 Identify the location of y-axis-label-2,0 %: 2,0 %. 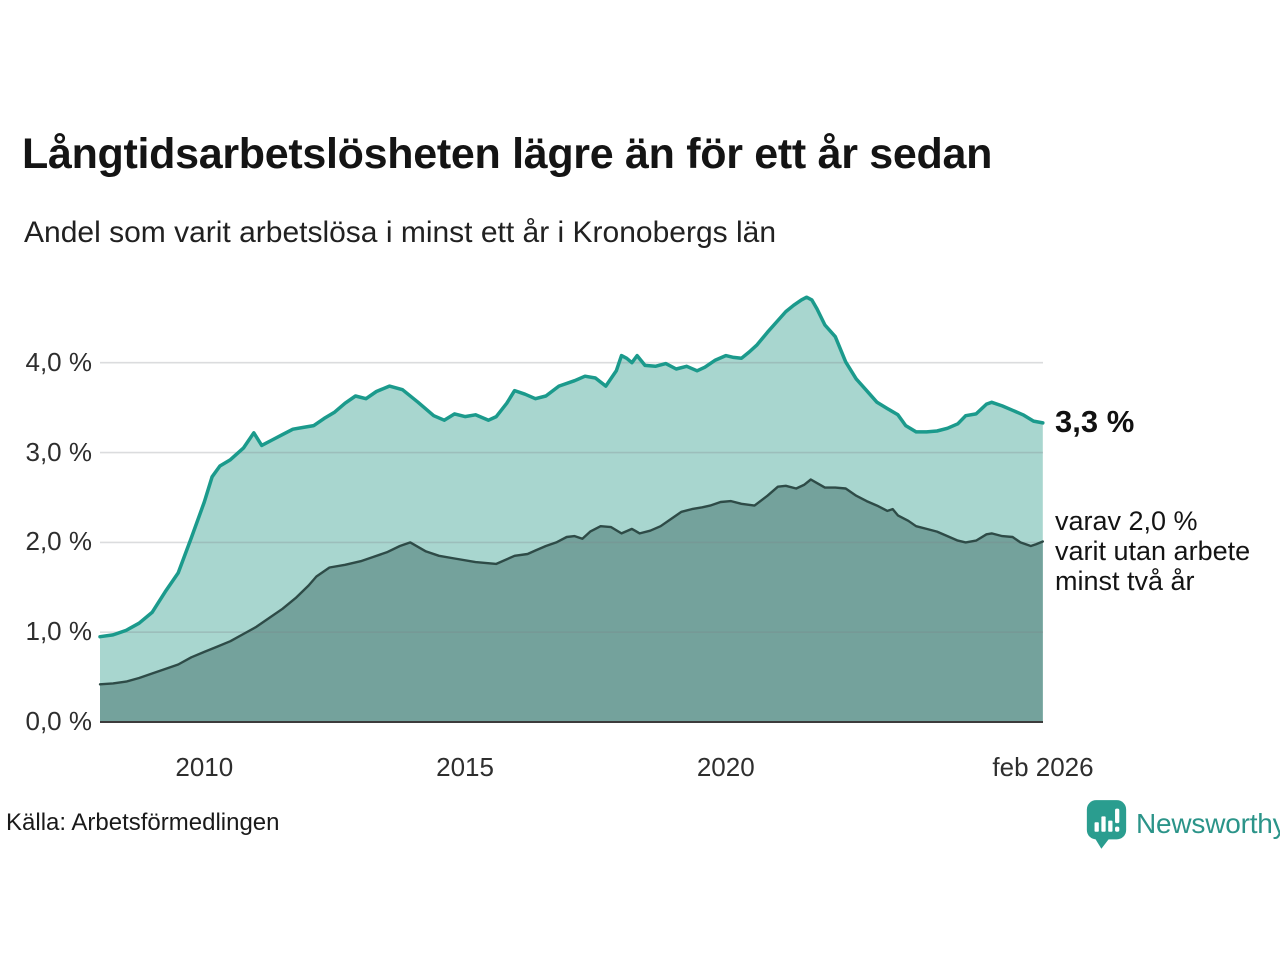
(59, 541).